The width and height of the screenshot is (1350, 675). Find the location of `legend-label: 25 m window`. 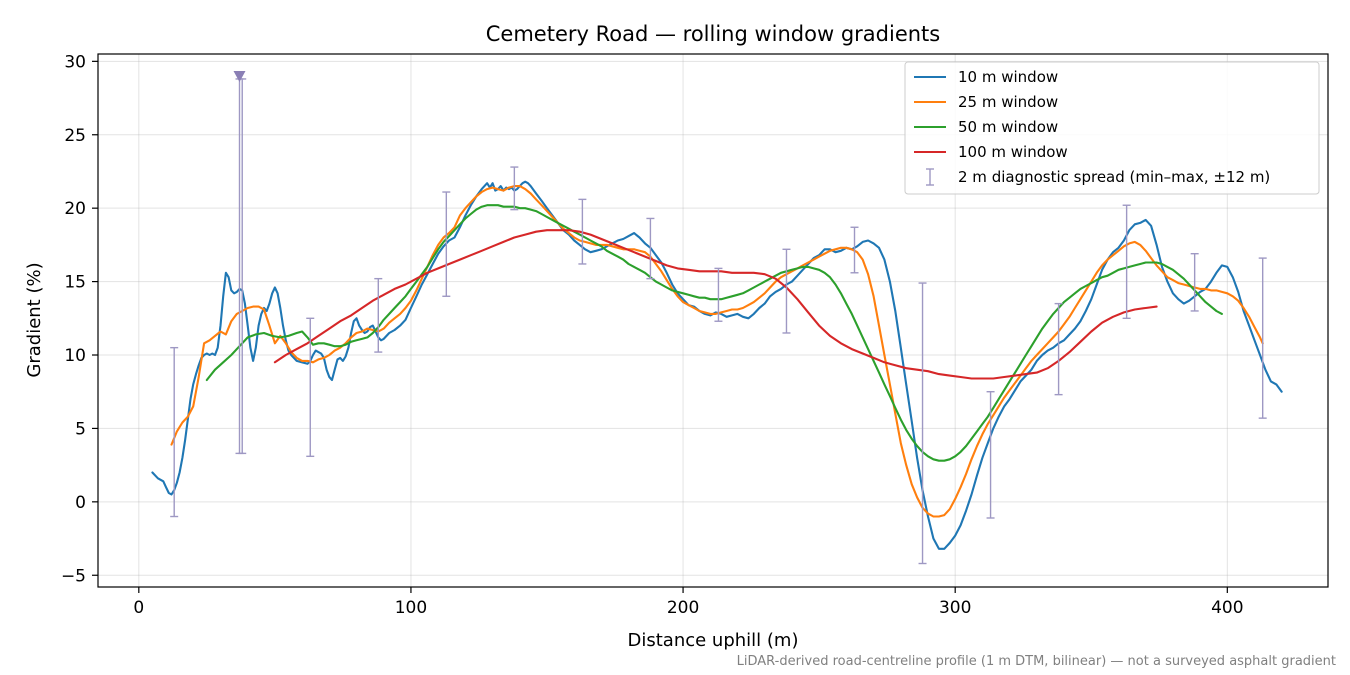

legend-label: 25 m window is located at coordinates (1008, 102).